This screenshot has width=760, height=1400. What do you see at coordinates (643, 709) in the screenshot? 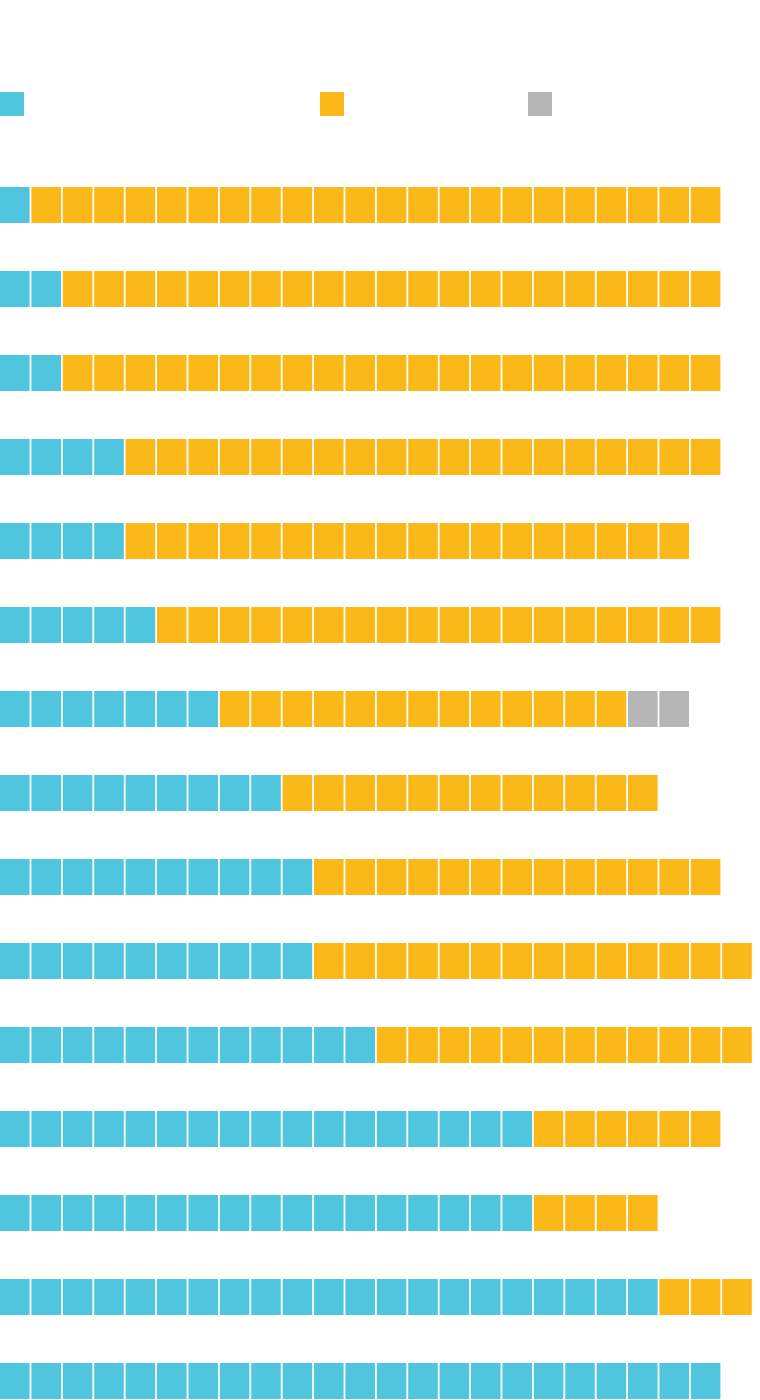
I see `waffle-square-series_c` at bounding box center [643, 709].